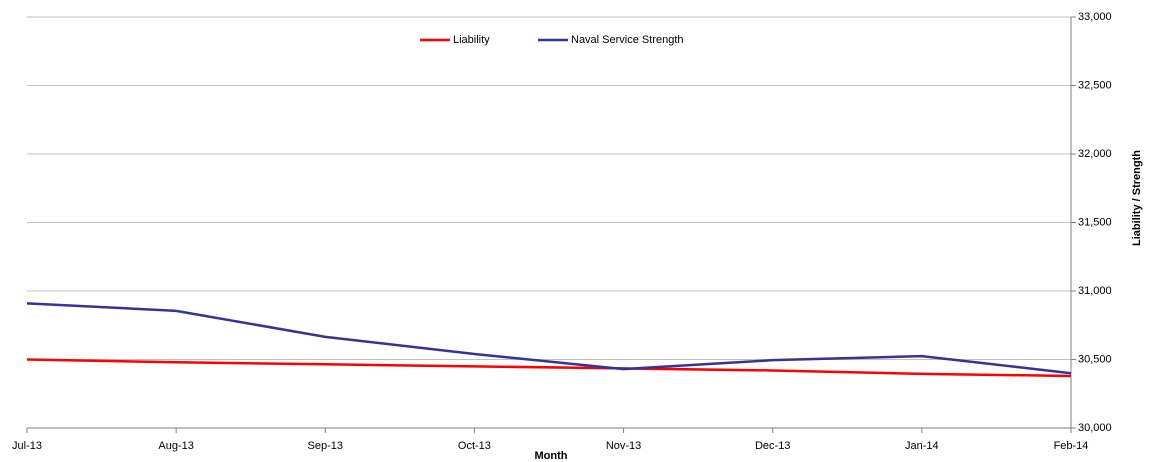 The image size is (1150, 462). What do you see at coordinates (1095, 222) in the screenshot?
I see `y-tick-label: 31,500` at bounding box center [1095, 222].